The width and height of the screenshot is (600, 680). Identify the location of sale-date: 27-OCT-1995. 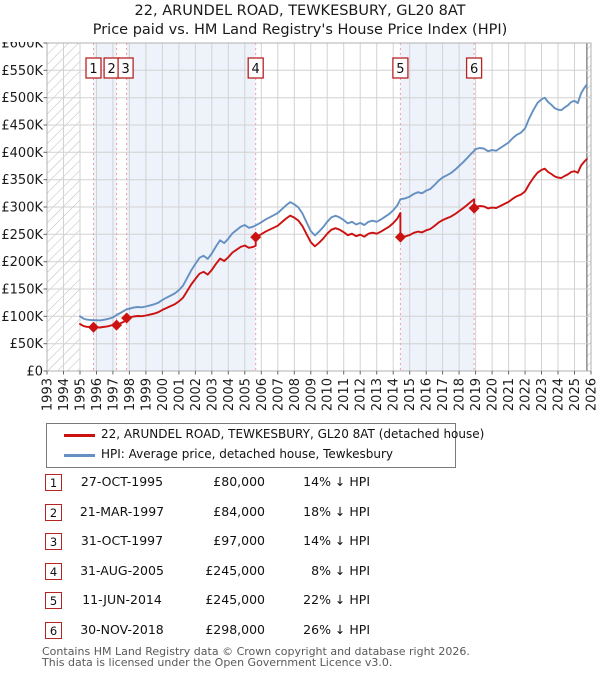
(122, 481).